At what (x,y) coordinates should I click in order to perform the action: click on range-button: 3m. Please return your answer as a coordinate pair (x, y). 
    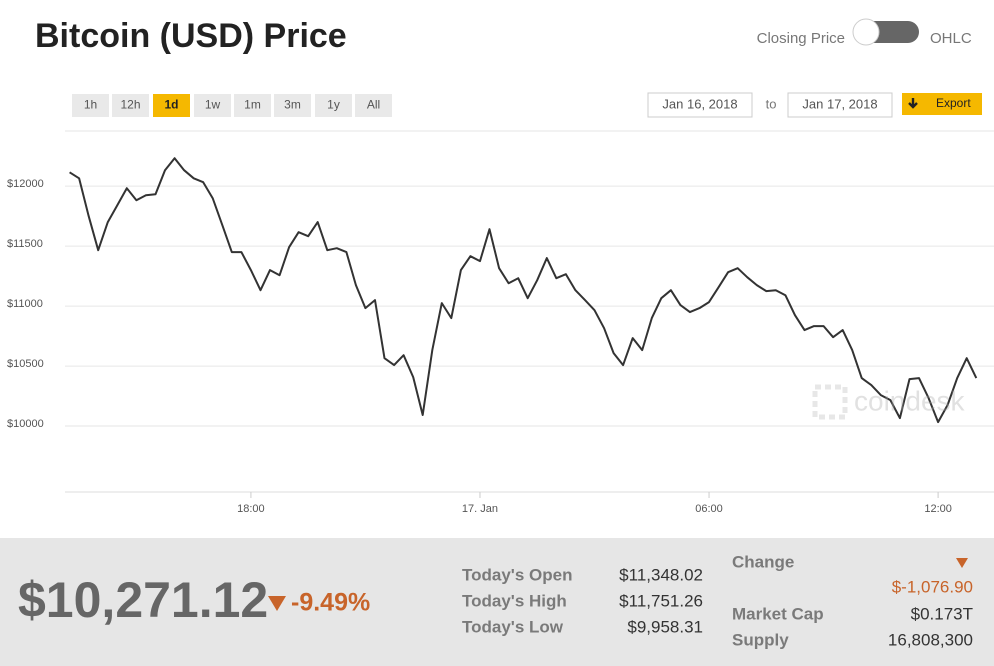
    Looking at the image, I should click on (292, 105).